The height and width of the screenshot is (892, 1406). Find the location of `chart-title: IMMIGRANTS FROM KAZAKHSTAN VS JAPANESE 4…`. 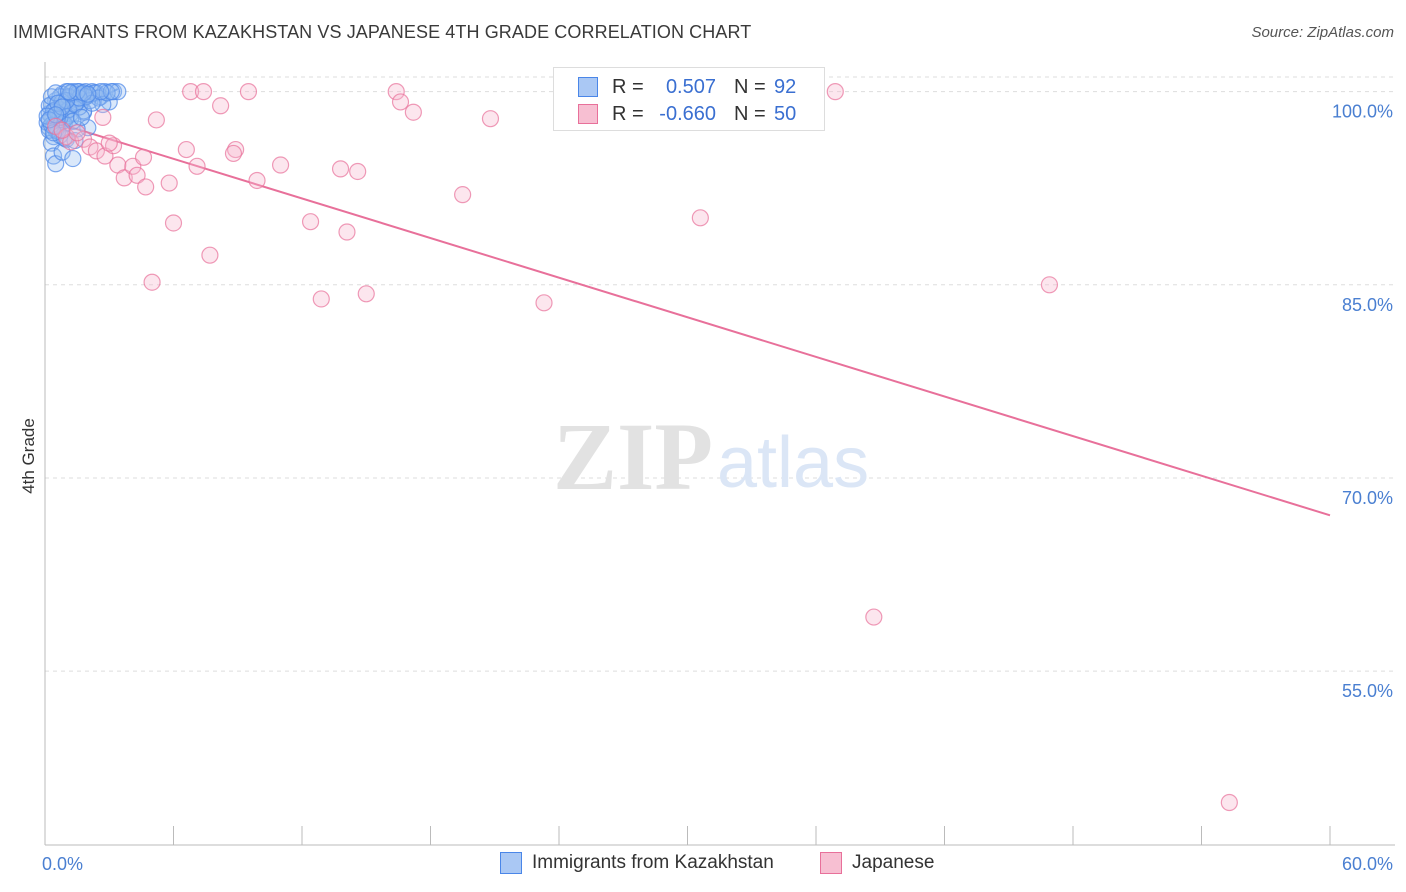

chart-title: IMMIGRANTS FROM KAZAKHSTAN VS JAPANESE 4… is located at coordinates (382, 32).